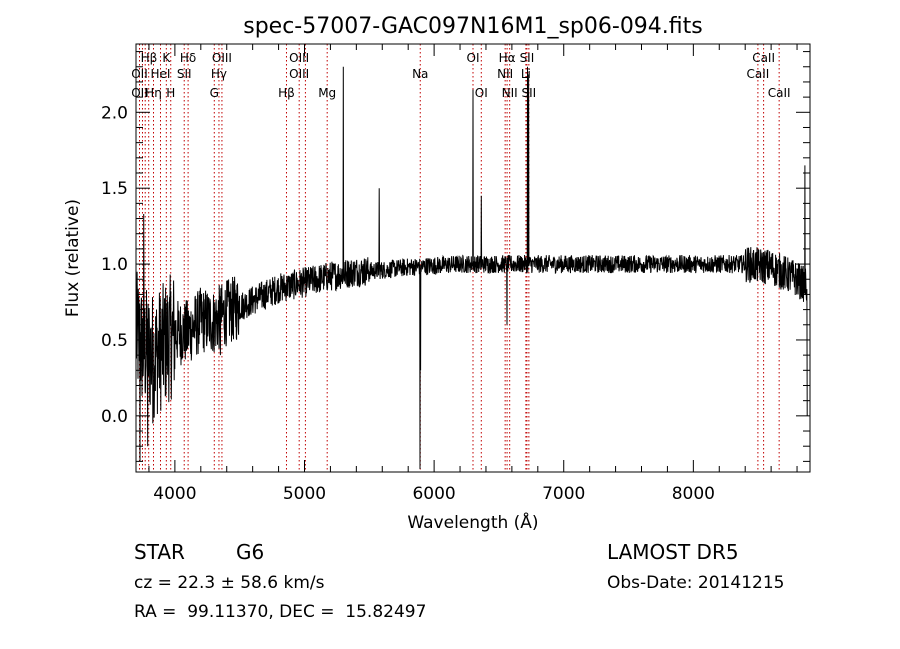 Image resolution: width=900 pixels, height=649 pixels. I want to click on x-axis-label: Wavelength (Å), so click(472, 522).